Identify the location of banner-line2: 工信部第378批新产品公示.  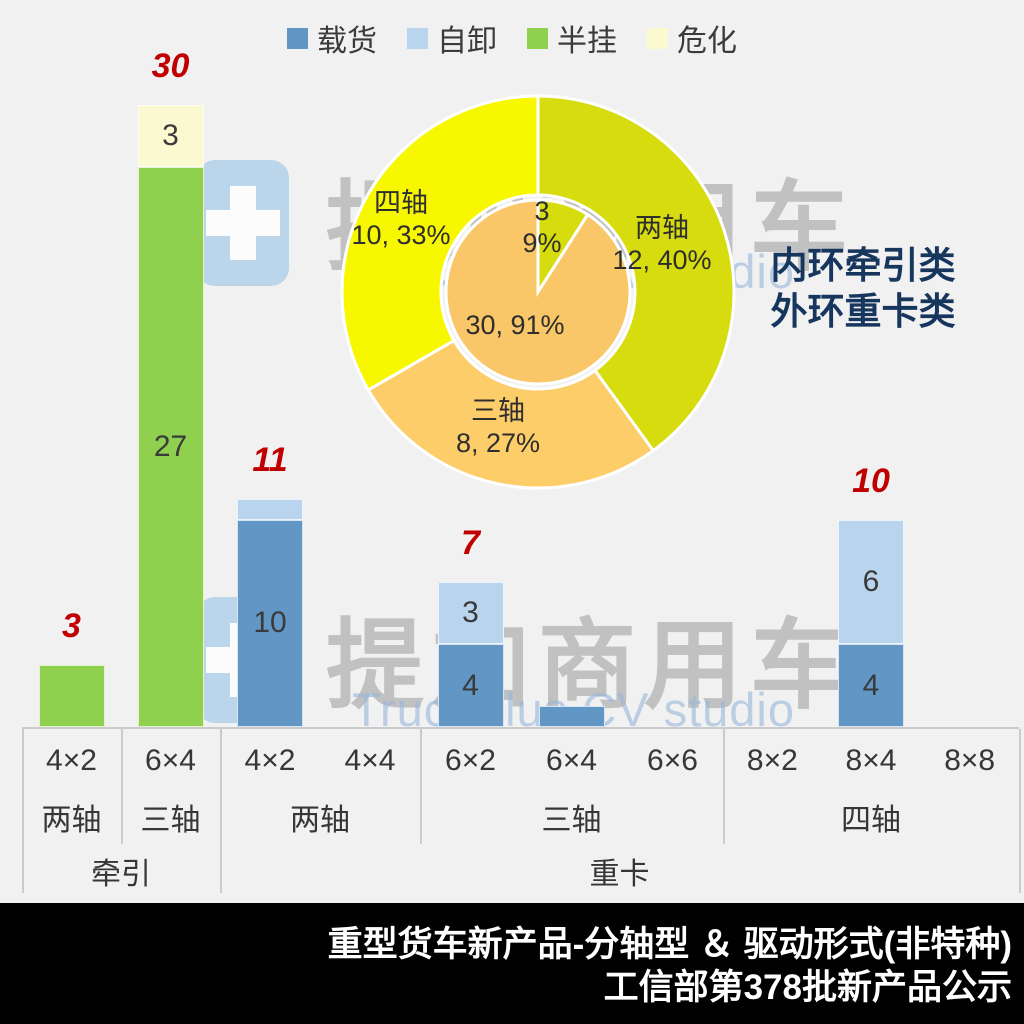
(807, 987).